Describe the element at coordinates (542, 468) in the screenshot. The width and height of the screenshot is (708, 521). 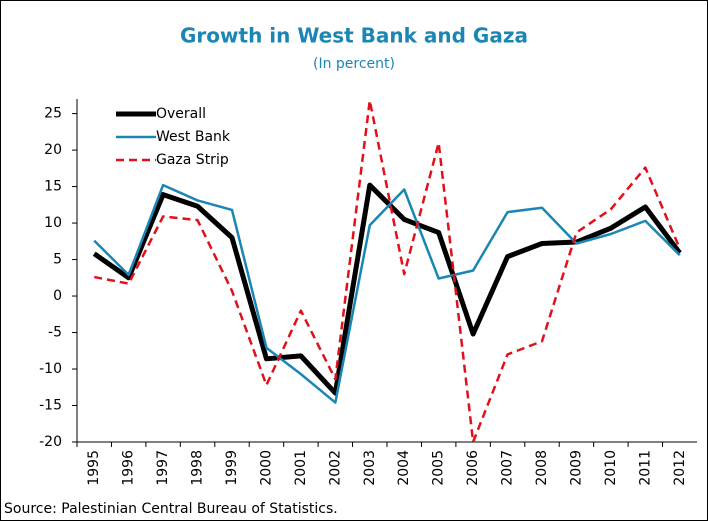
I see `x-tick-label: 2008` at that location.